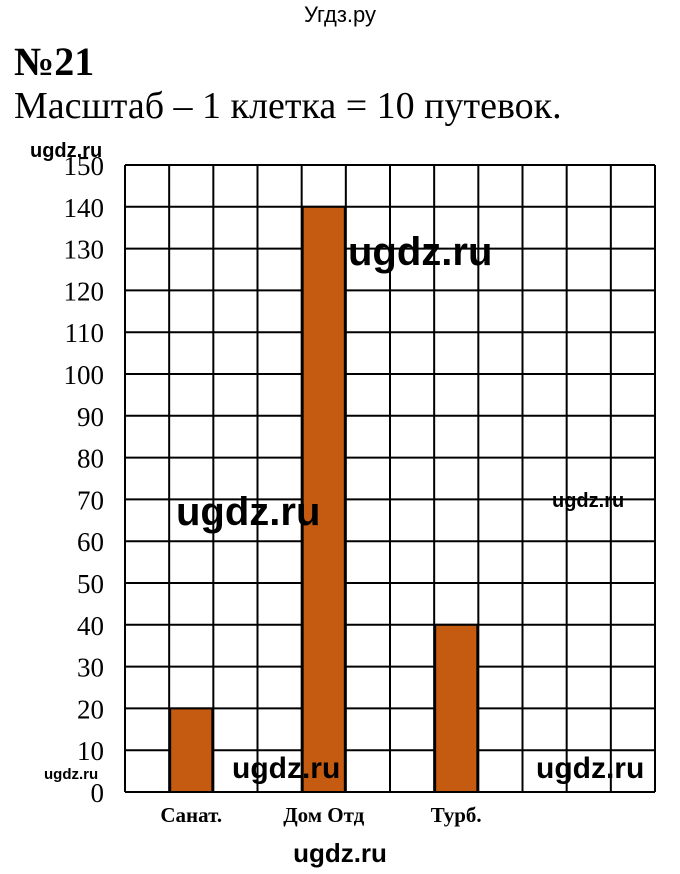 The width and height of the screenshot is (680, 874). I want to click on y-tick-label: 80, so click(90, 459).